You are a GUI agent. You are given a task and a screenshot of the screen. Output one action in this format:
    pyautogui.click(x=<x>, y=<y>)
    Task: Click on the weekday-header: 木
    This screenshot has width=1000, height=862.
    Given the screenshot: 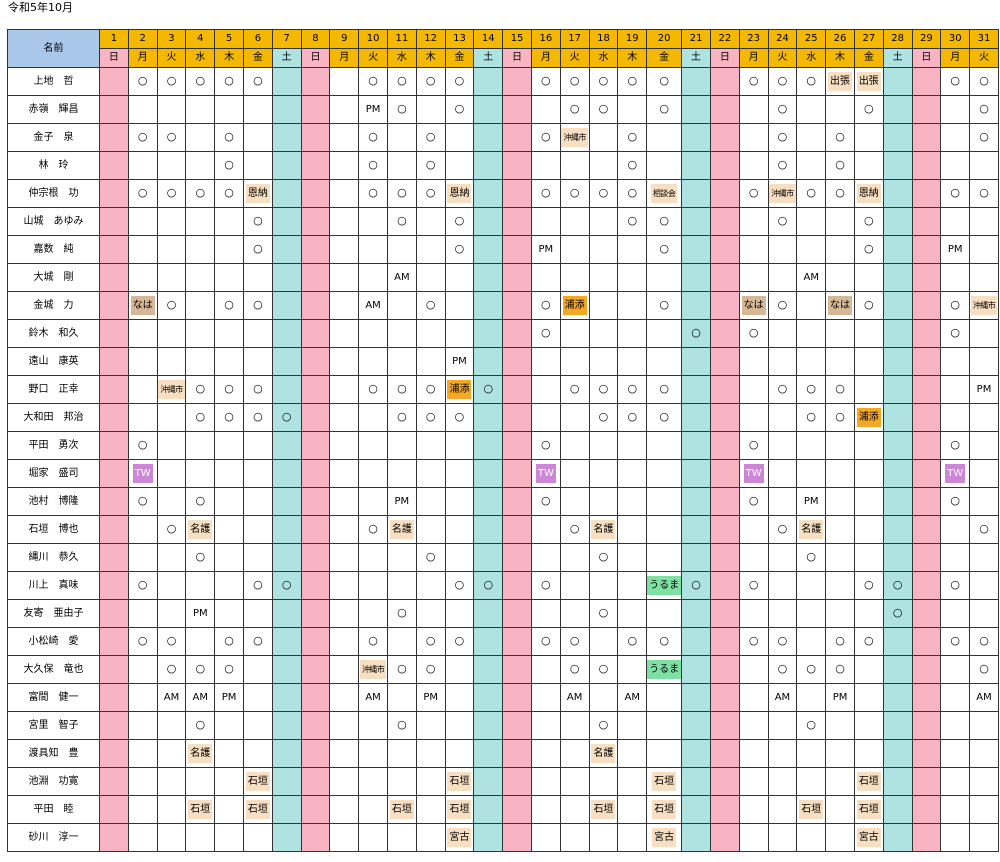 What is the action you would take?
    pyautogui.click(x=840, y=58)
    